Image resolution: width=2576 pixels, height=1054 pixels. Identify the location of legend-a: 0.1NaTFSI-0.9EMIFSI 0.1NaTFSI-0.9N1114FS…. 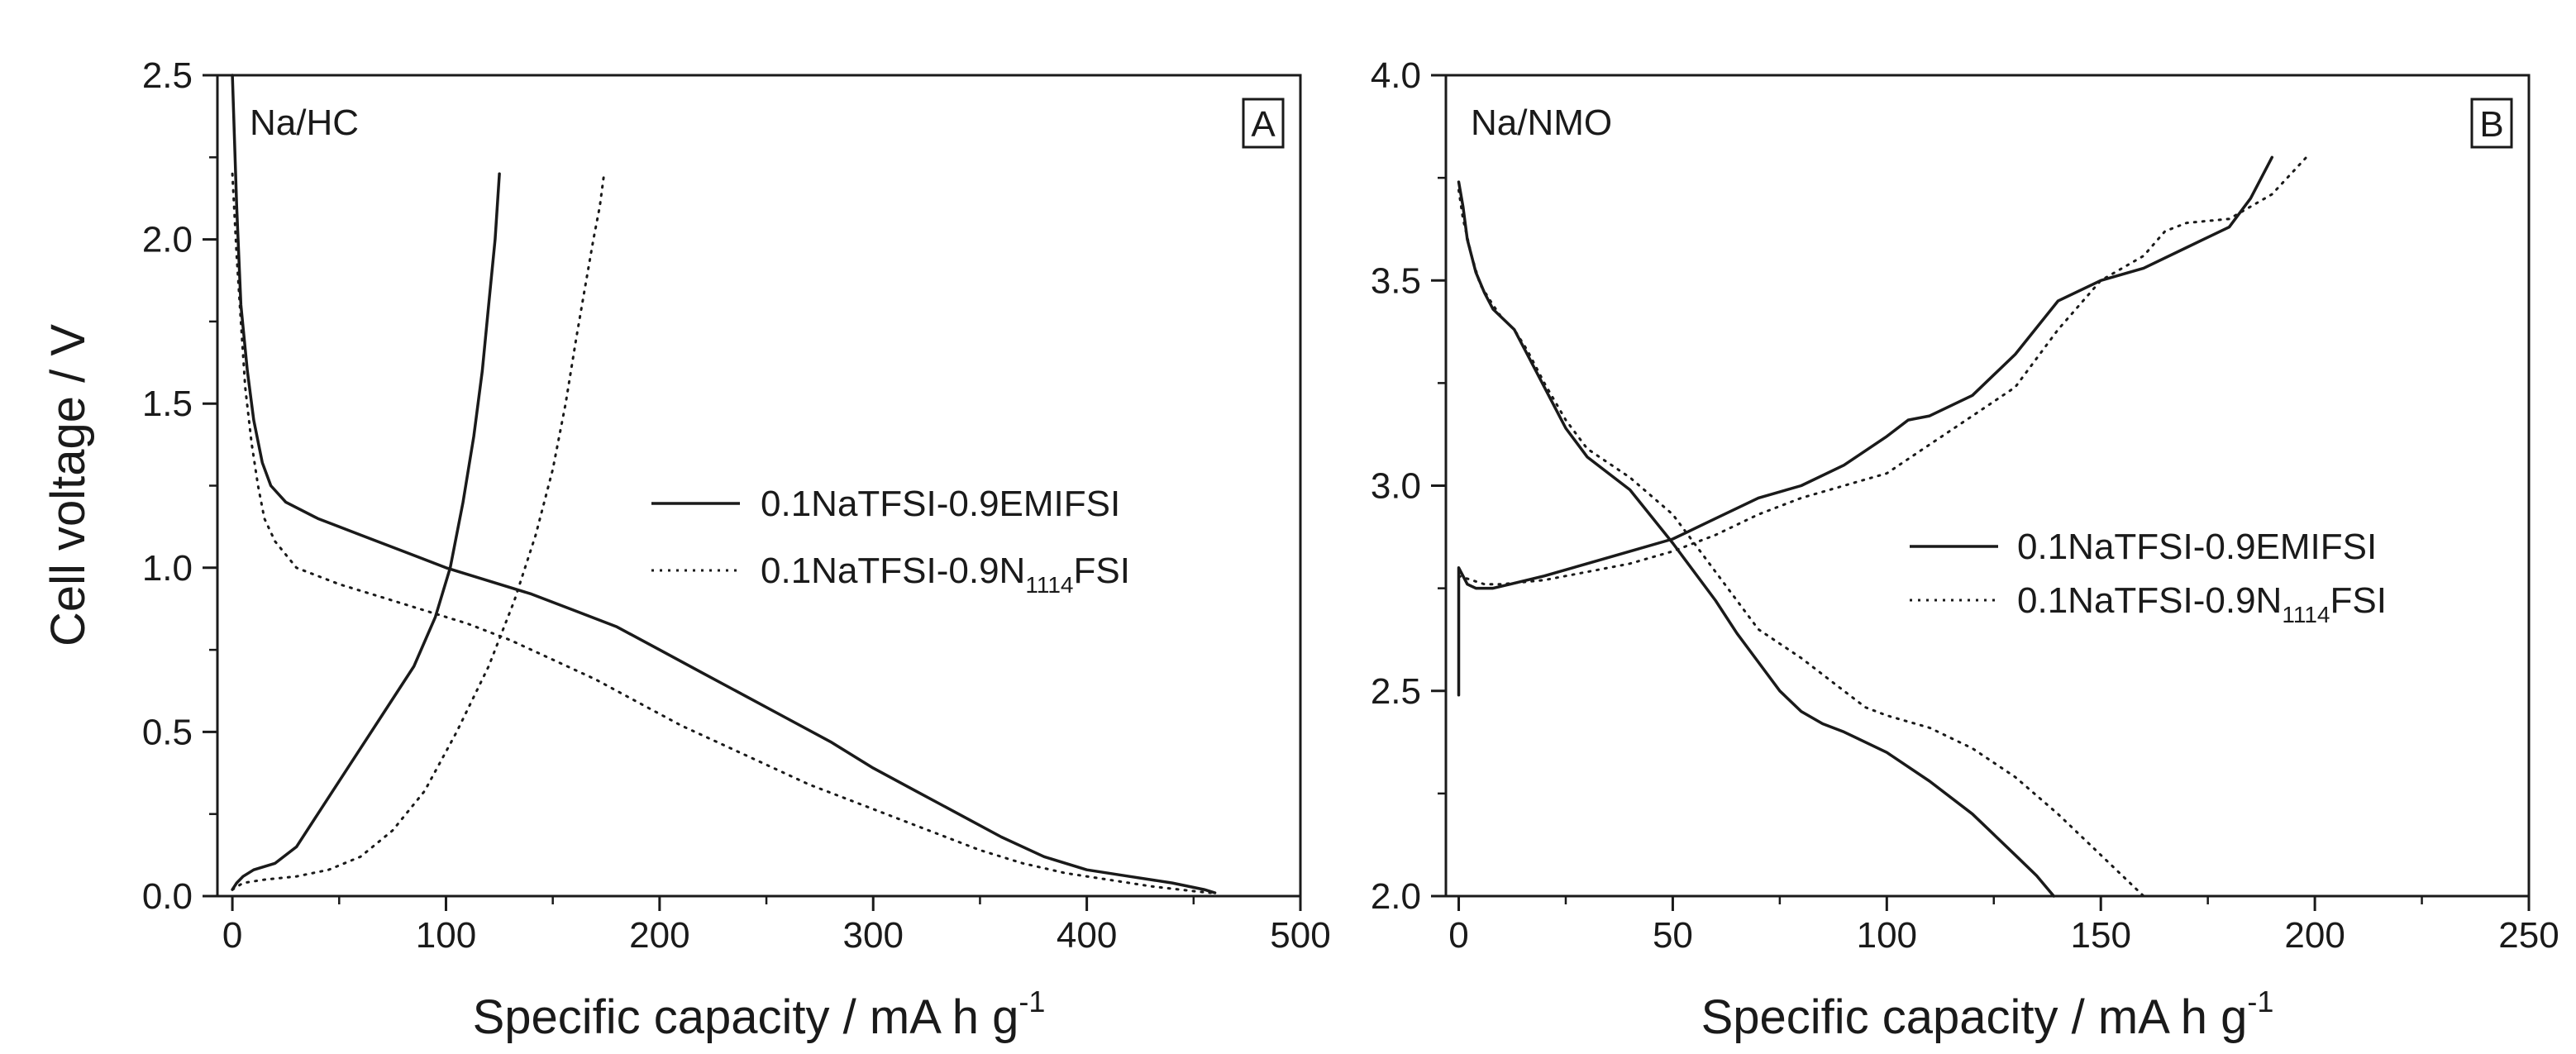
(891, 541).